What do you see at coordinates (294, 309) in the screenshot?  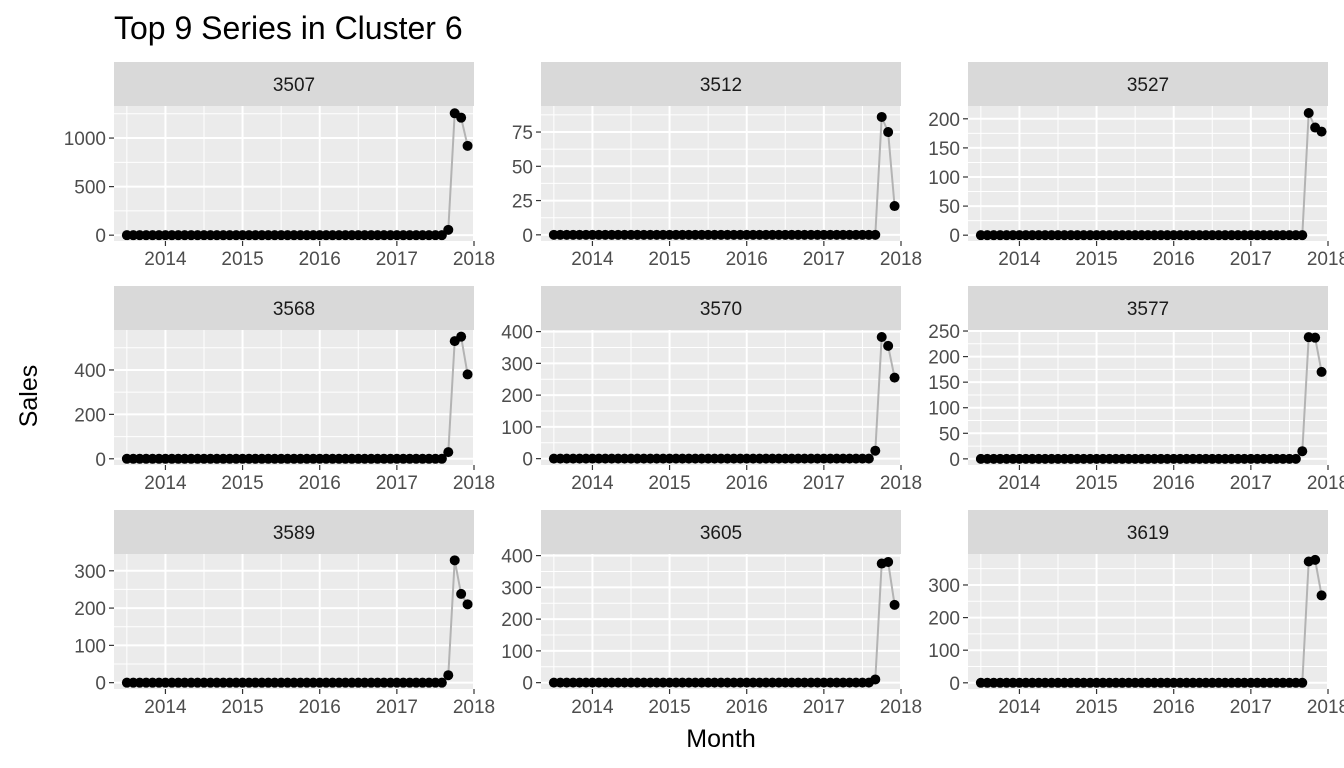 I see `facet-label-3568: 3568` at bounding box center [294, 309].